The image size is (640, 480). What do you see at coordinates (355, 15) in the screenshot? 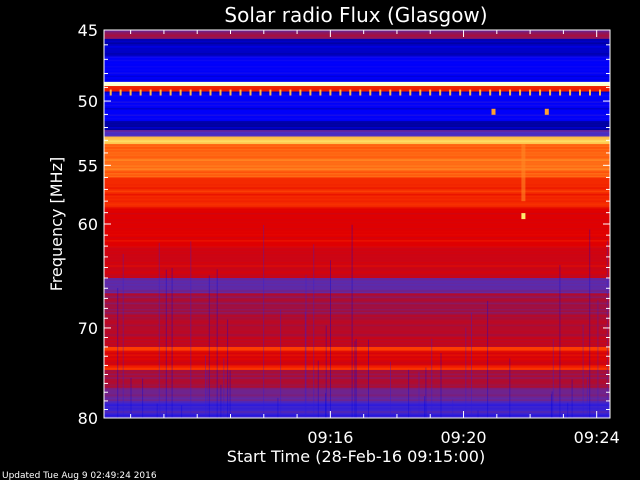
I see `chart-title: Solar radio Flux (Glasgow)` at bounding box center [355, 15].